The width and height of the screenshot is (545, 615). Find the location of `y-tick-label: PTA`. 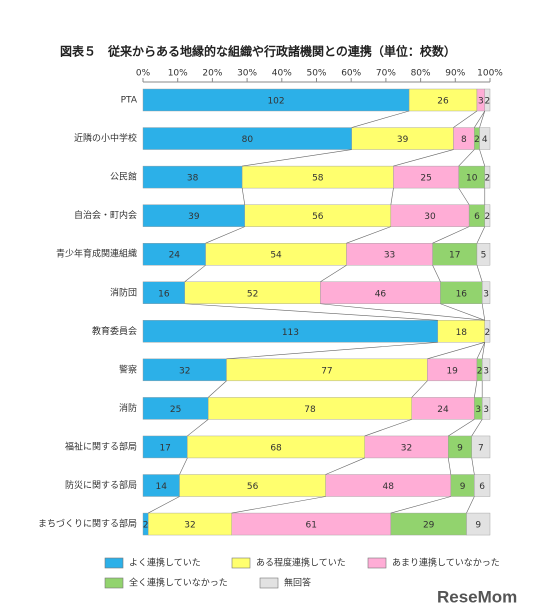

y-tick-label: PTA is located at coordinates (129, 101).